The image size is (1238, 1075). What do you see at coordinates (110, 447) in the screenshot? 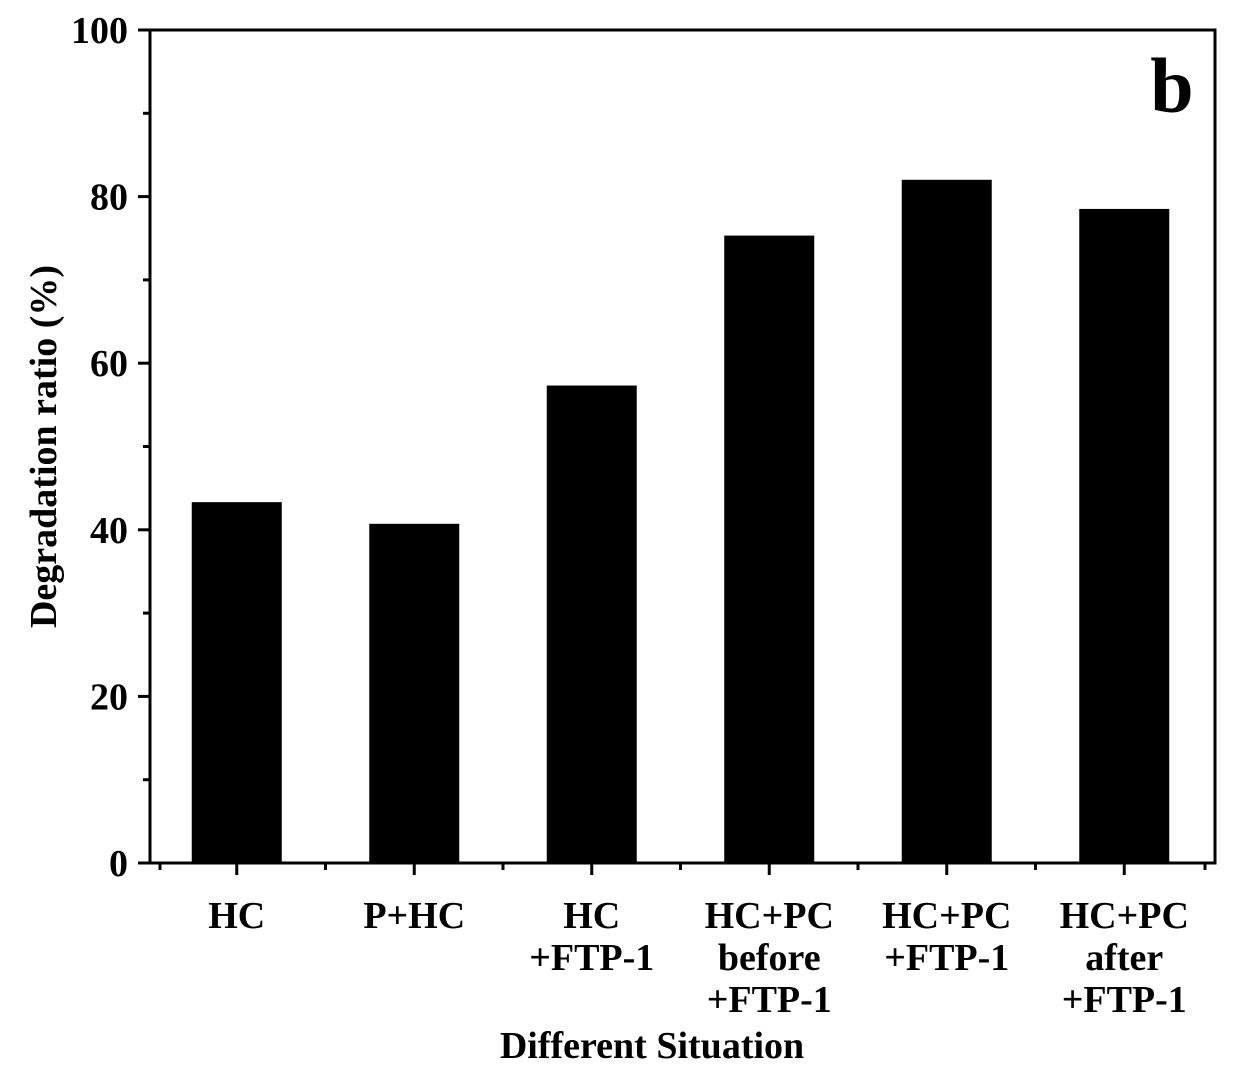
I see `y-axis-ticks: 0 20 40 60 80 100` at bounding box center [110, 447].